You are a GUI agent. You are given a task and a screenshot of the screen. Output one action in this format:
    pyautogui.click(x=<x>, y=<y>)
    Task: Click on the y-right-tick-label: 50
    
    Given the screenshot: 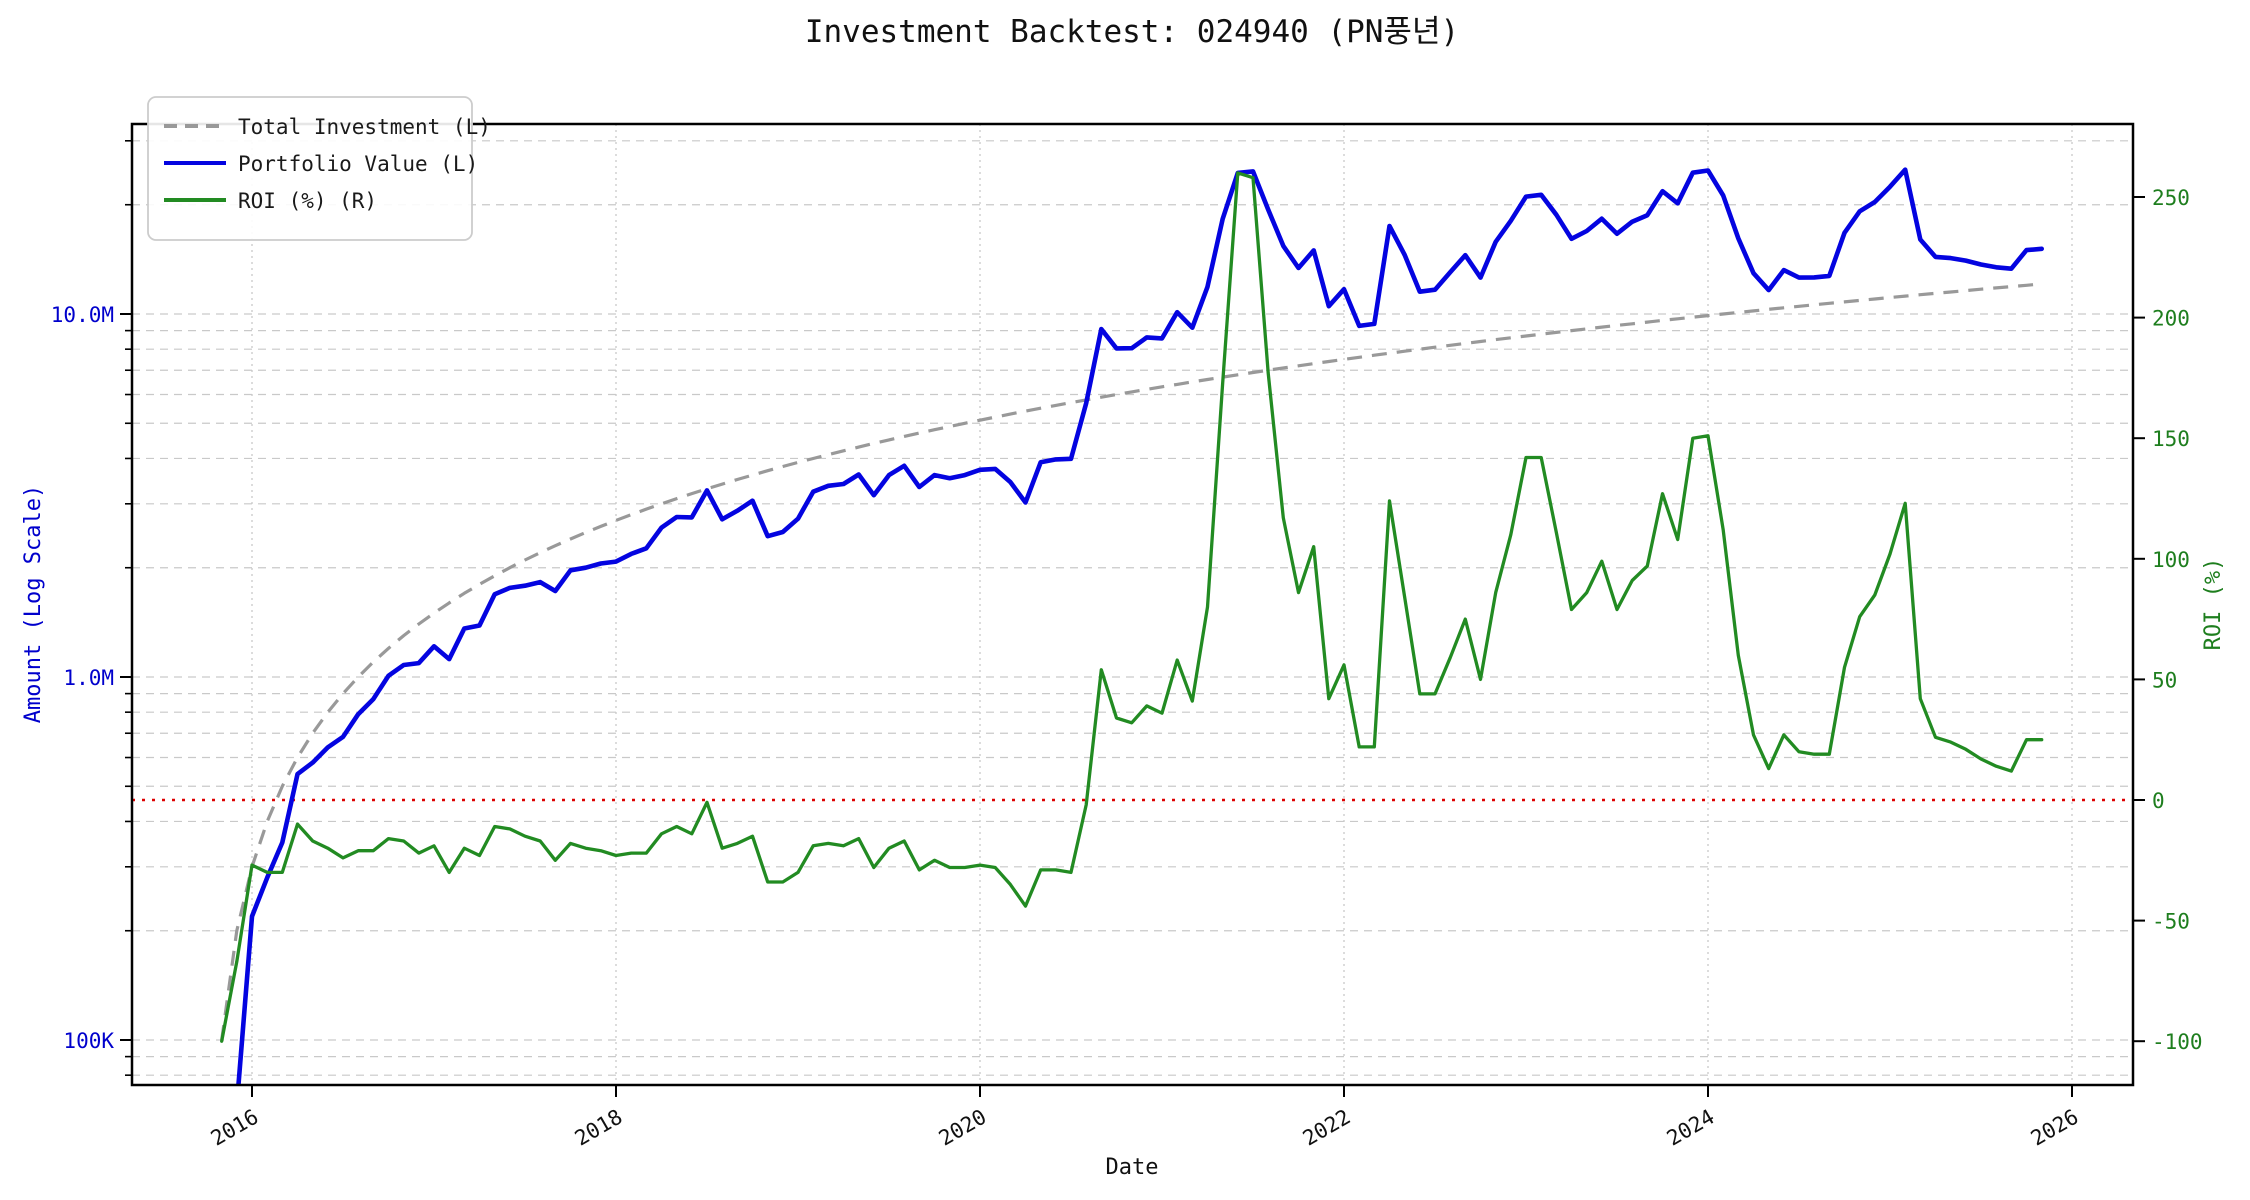 What is the action you would take?
    pyautogui.click(x=2164, y=680)
    